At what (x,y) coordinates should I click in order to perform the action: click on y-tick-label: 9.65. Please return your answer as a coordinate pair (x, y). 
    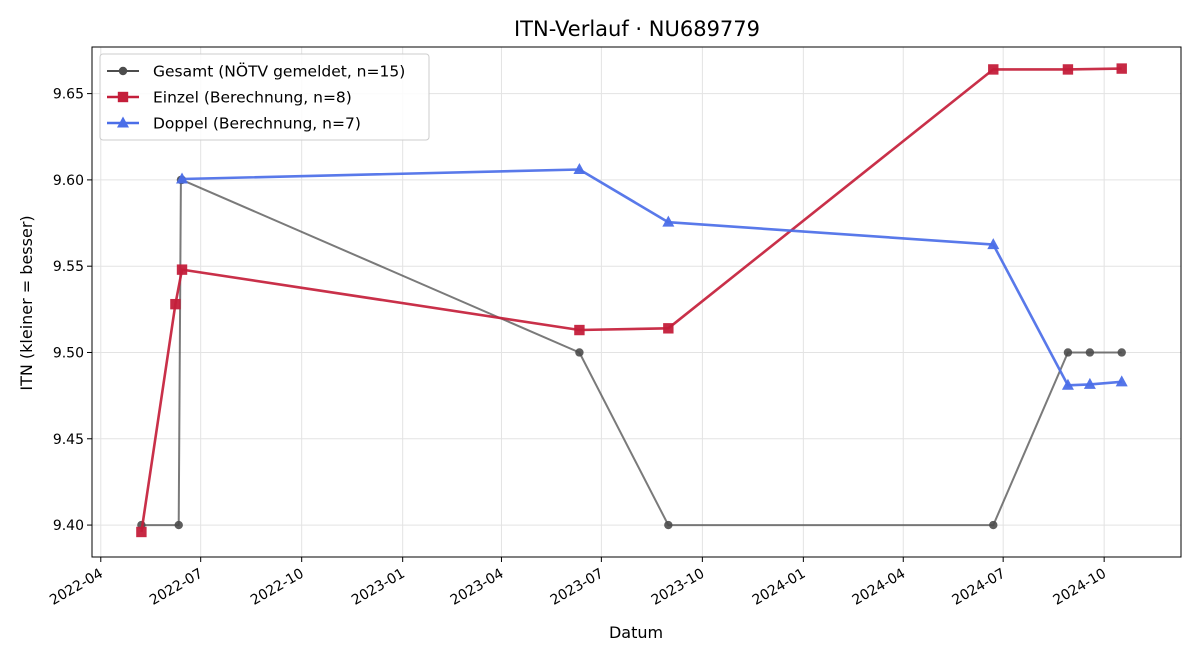
    Looking at the image, I should click on (68, 95).